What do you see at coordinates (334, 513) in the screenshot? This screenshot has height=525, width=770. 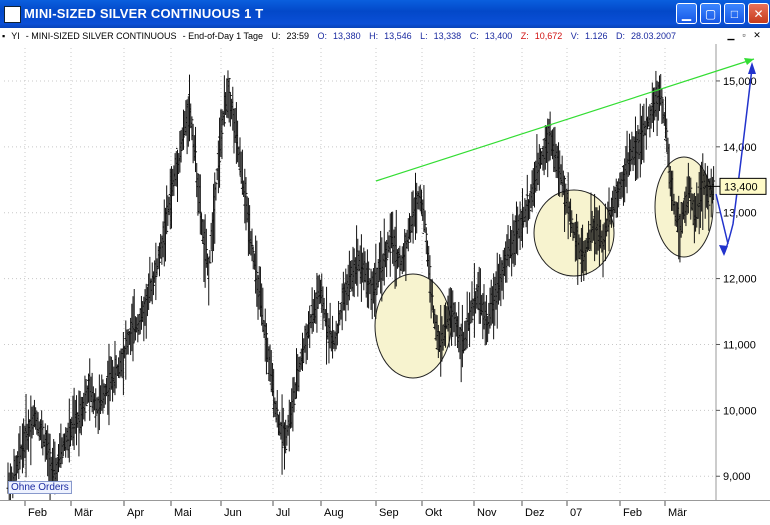 I see `x-tick-label: Aug` at bounding box center [334, 513].